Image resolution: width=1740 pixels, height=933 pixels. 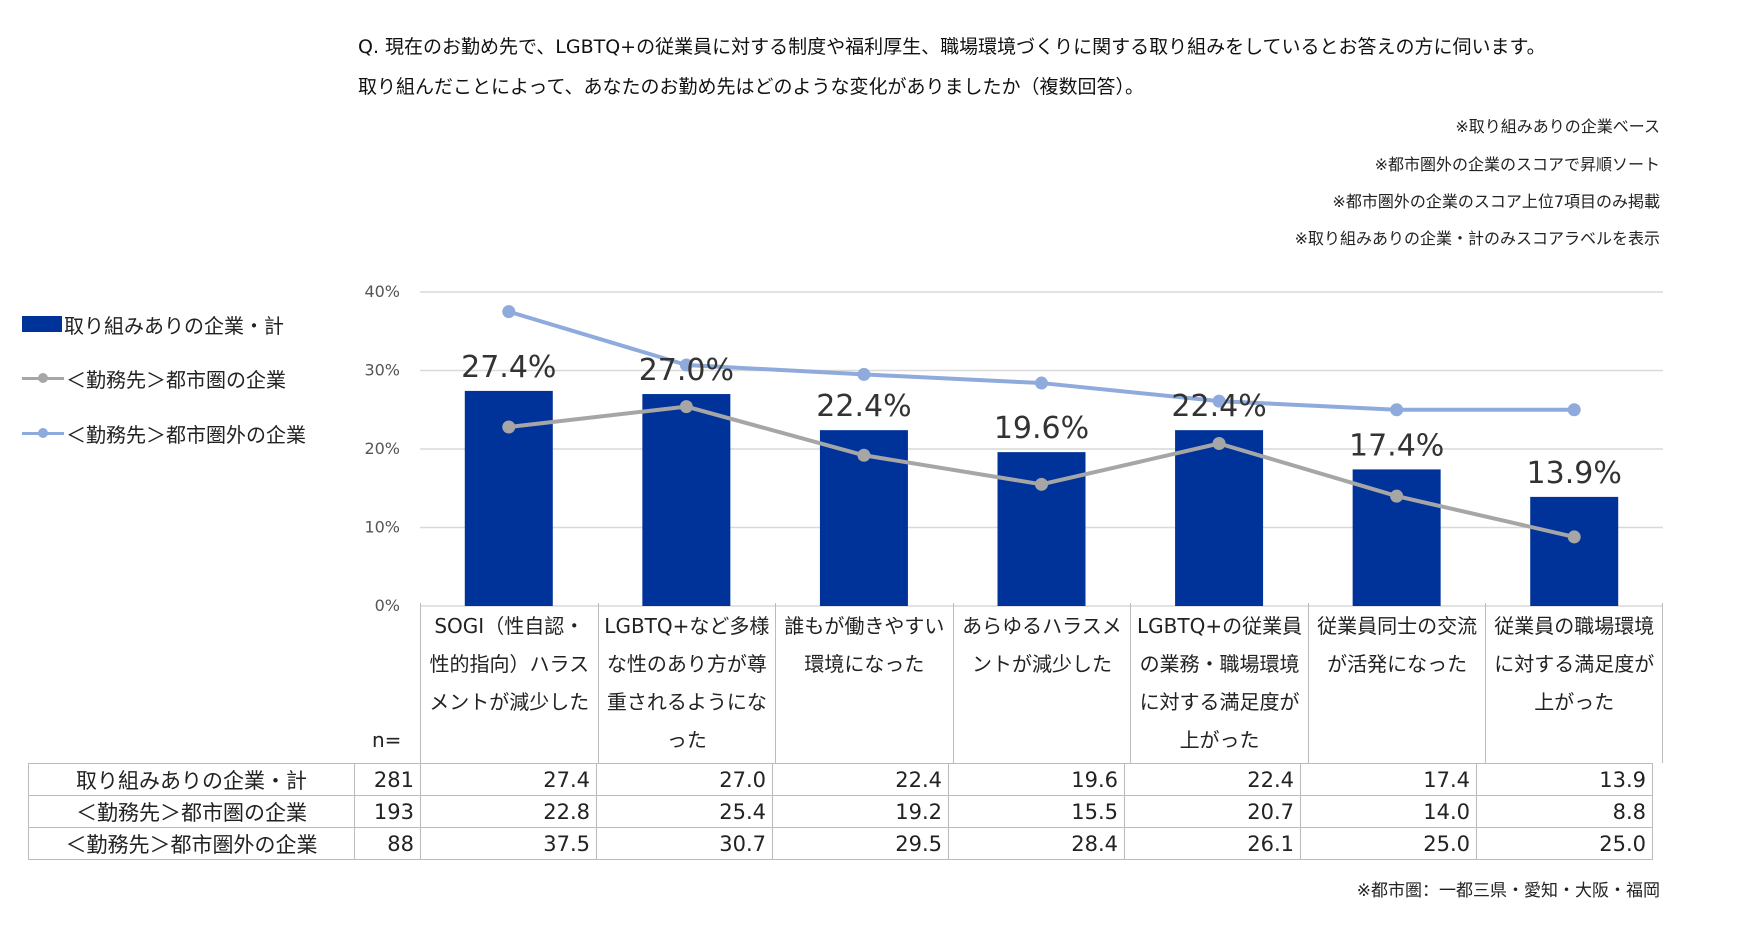 What do you see at coordinates (191, 811) in the screenshot?
I see `row-name: ＜勤務先＞都市圏の企業` at bounding box center [191, 811].